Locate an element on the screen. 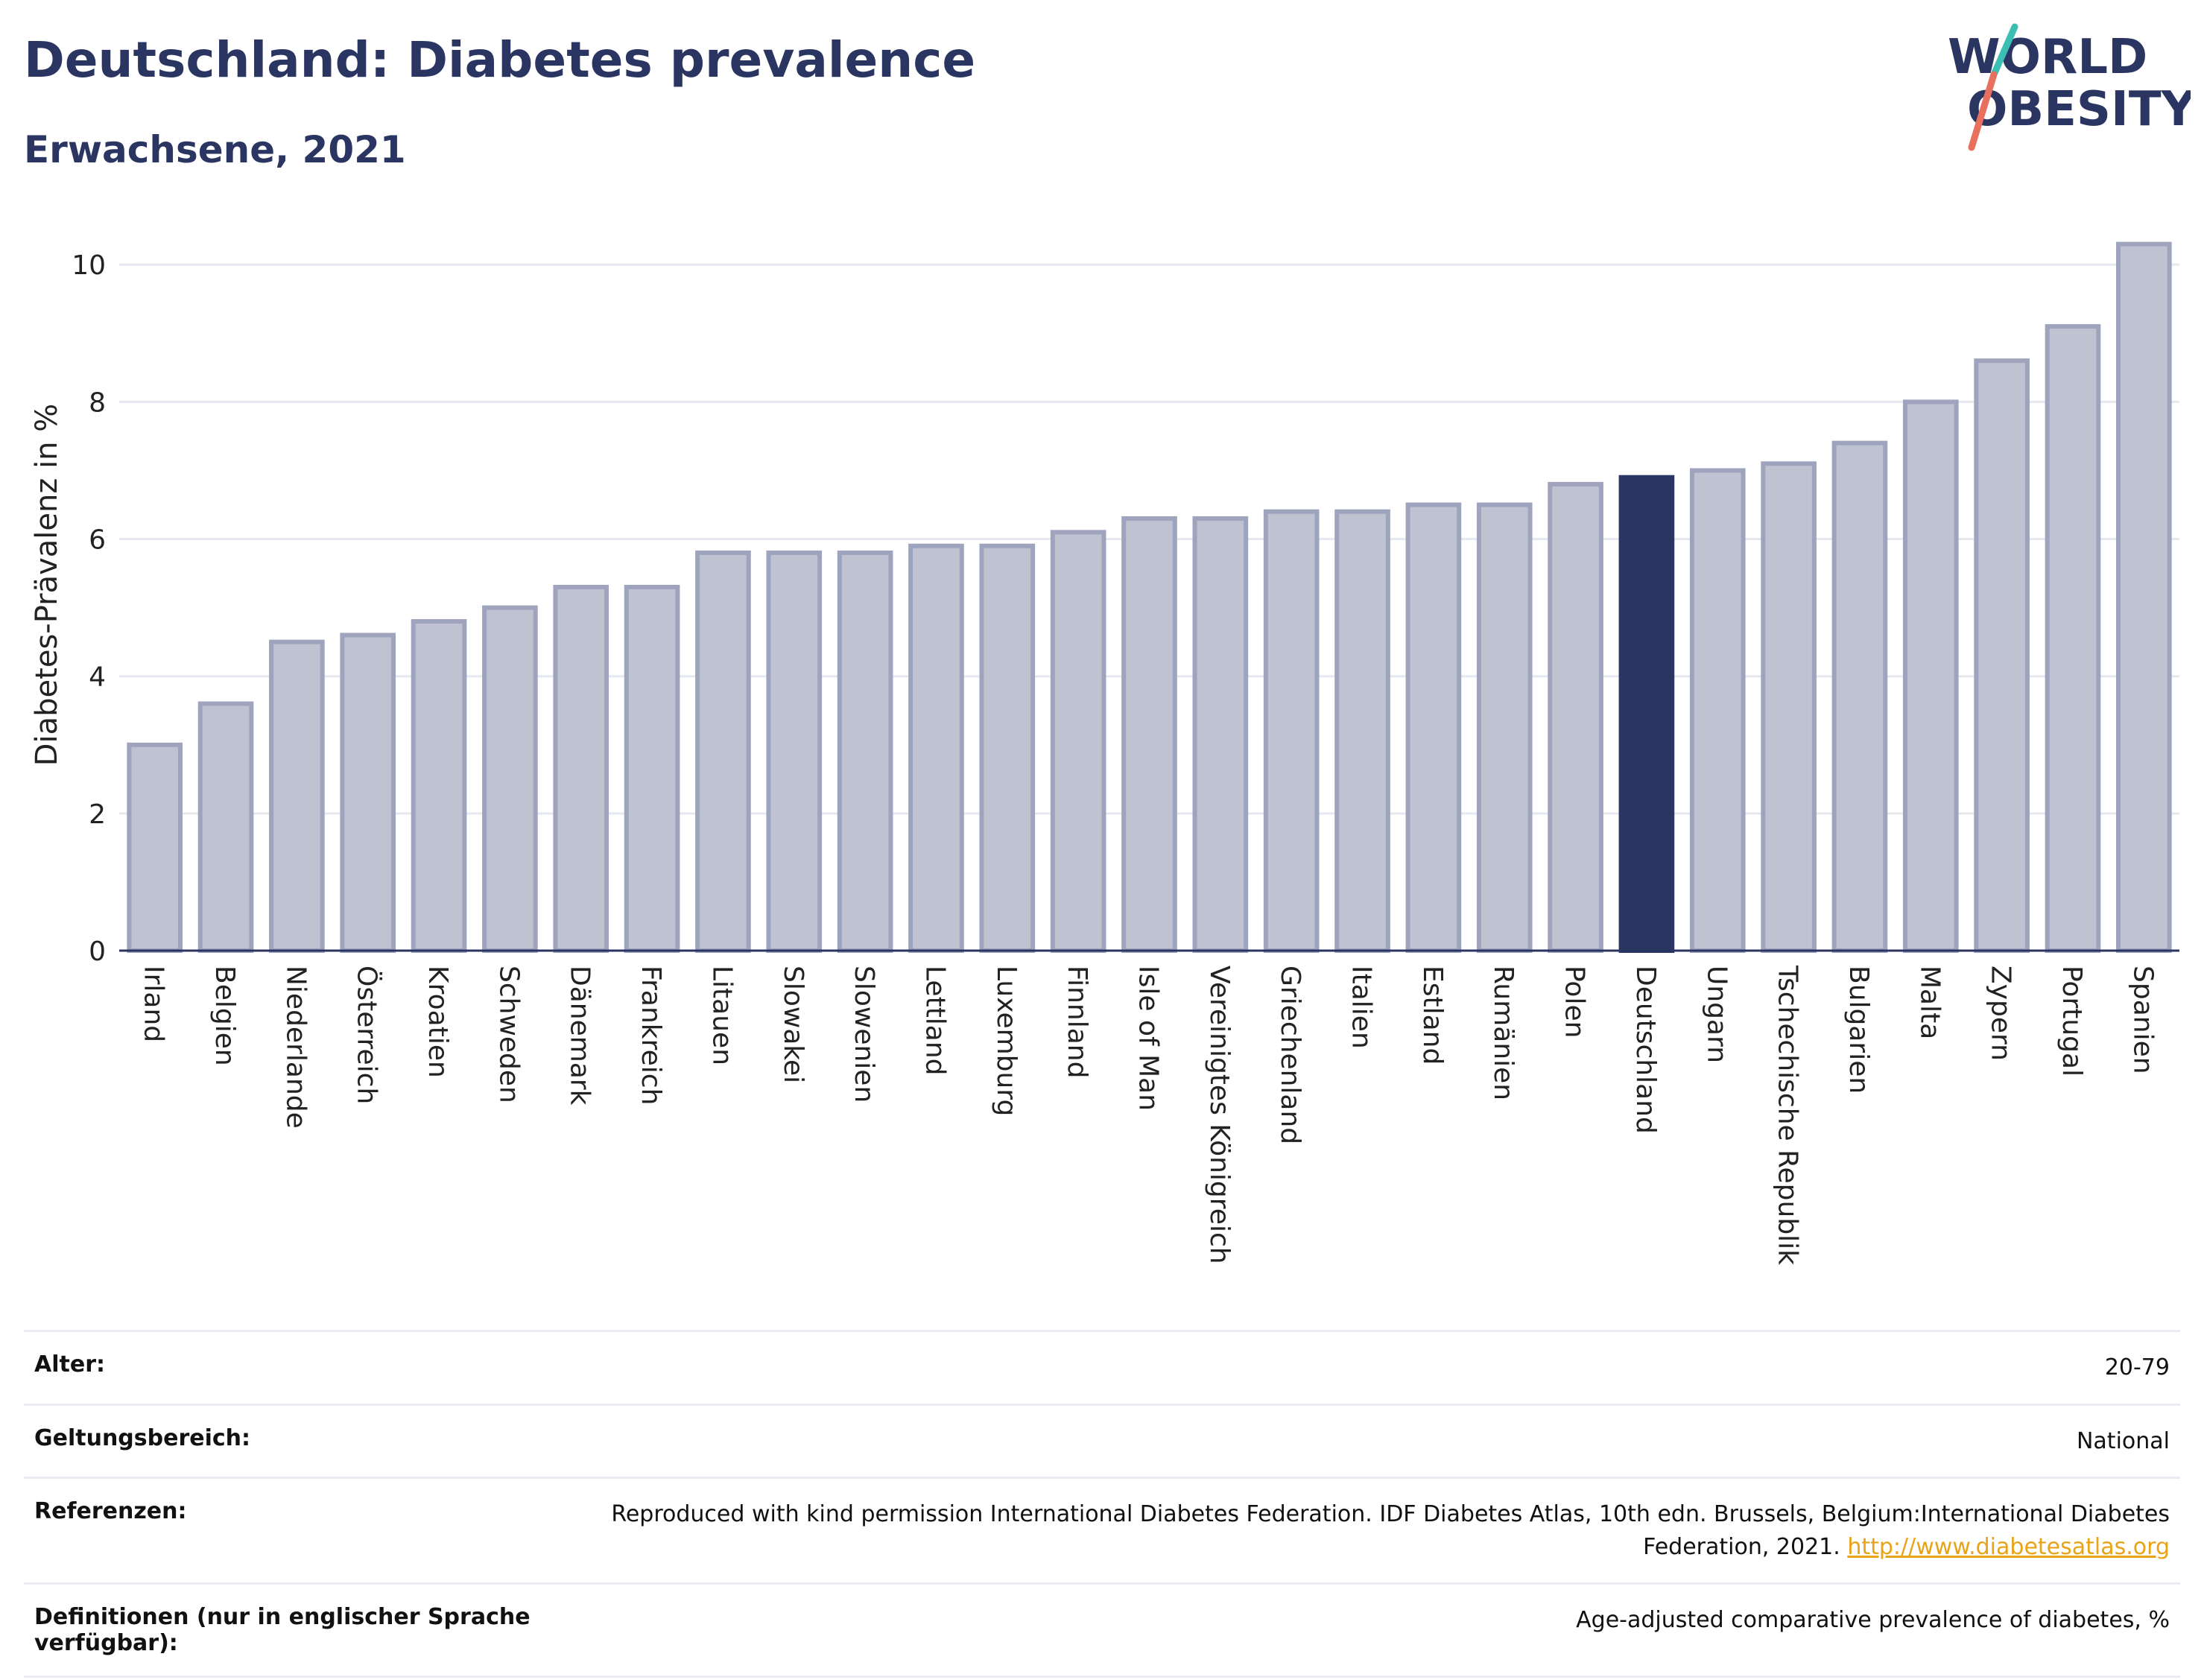  meta-key: Alter: is located at coordinates (287, 1367).